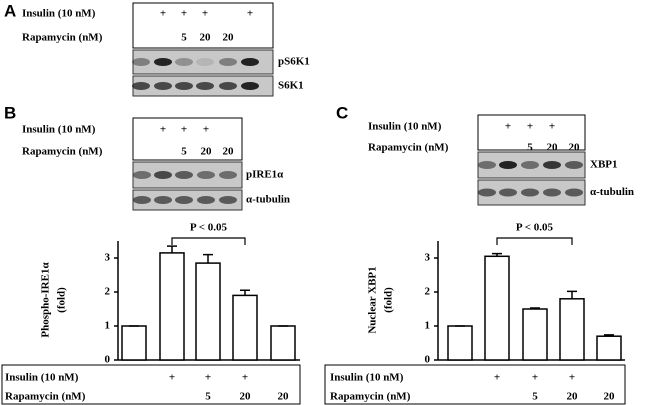 The height and width of the screenshot is (405, 650). Describe the element at coordinates (108, 360) in the screenshot. I see `y-tick-label: 0` at that location.